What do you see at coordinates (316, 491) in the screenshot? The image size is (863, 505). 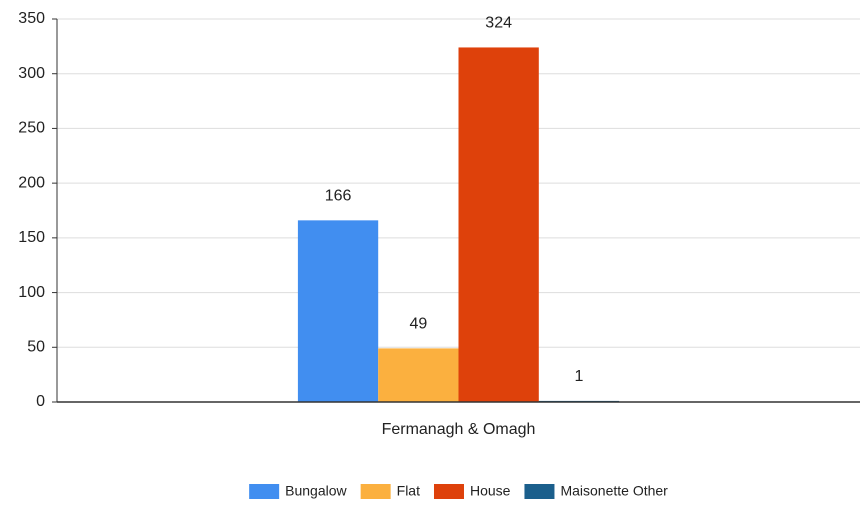 I see `legend-label: Bungalow` at bounding box center [316, 491].